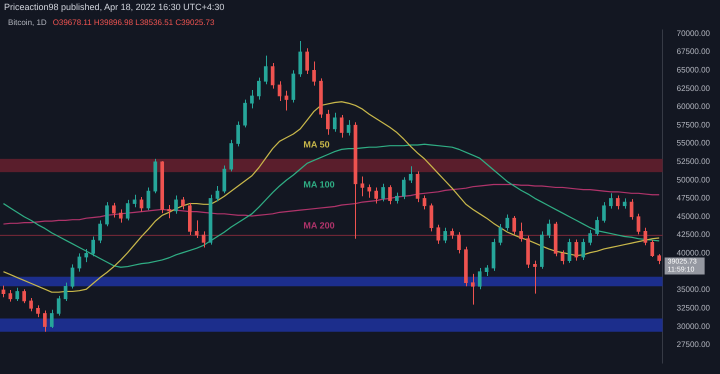 The image size is (720, 374). I want to click on y-tick-label: 47500.00, so click(693, 198).